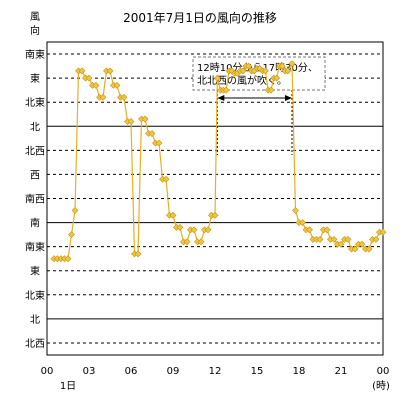 This screenshot has height=400, width=400. What do you see at coordinates (341, 371) in the screenshot?
I see `x-tick-label: 21` at bounding box center [341, 371].